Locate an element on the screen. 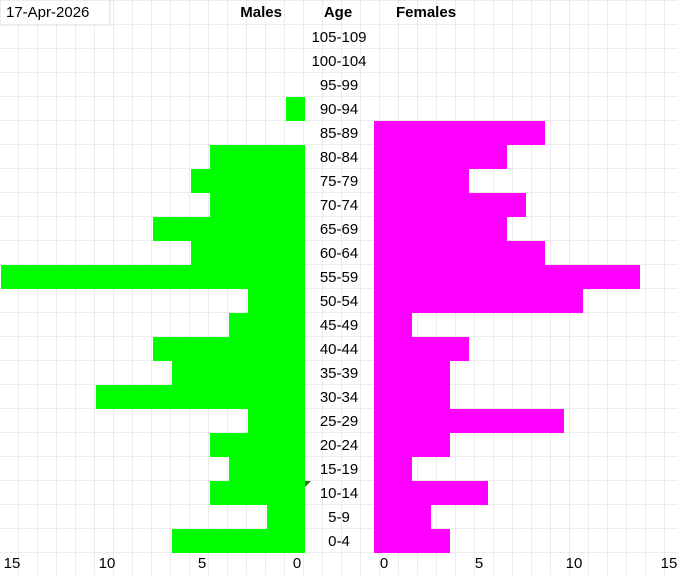 This screenshot has width=678, height=575. age-label: 25-29 is located at coordinates (339, 421).